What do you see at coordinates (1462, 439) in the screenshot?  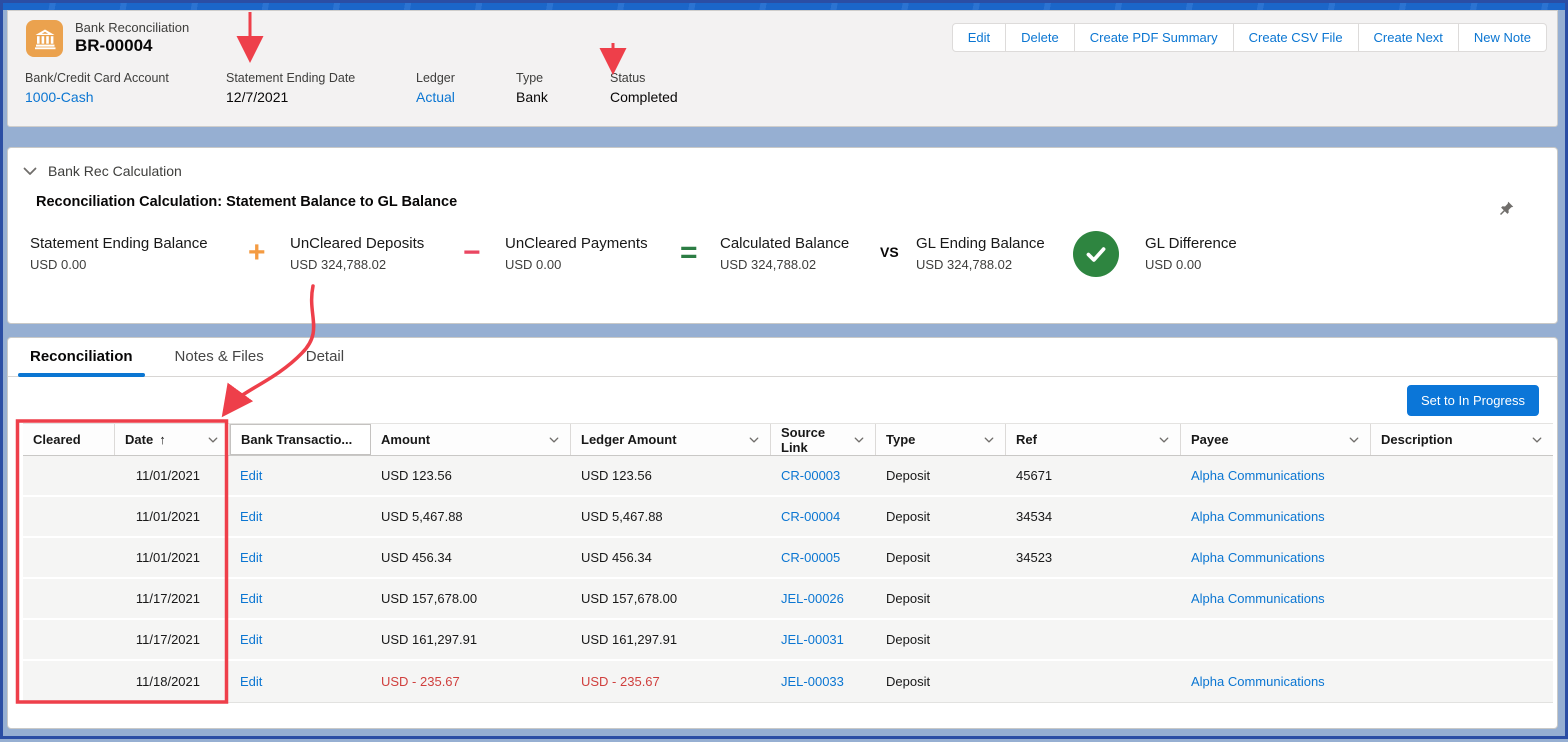 I see `column-header-description: Description` at bounding box center [1462, 439].